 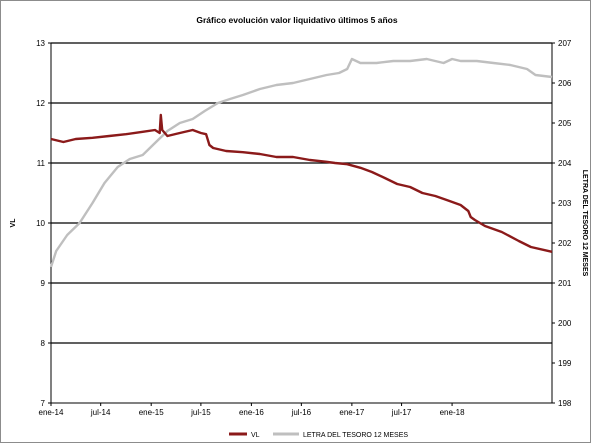 I want to click on y2-tick-label: 202, so click(x=565, y=243).